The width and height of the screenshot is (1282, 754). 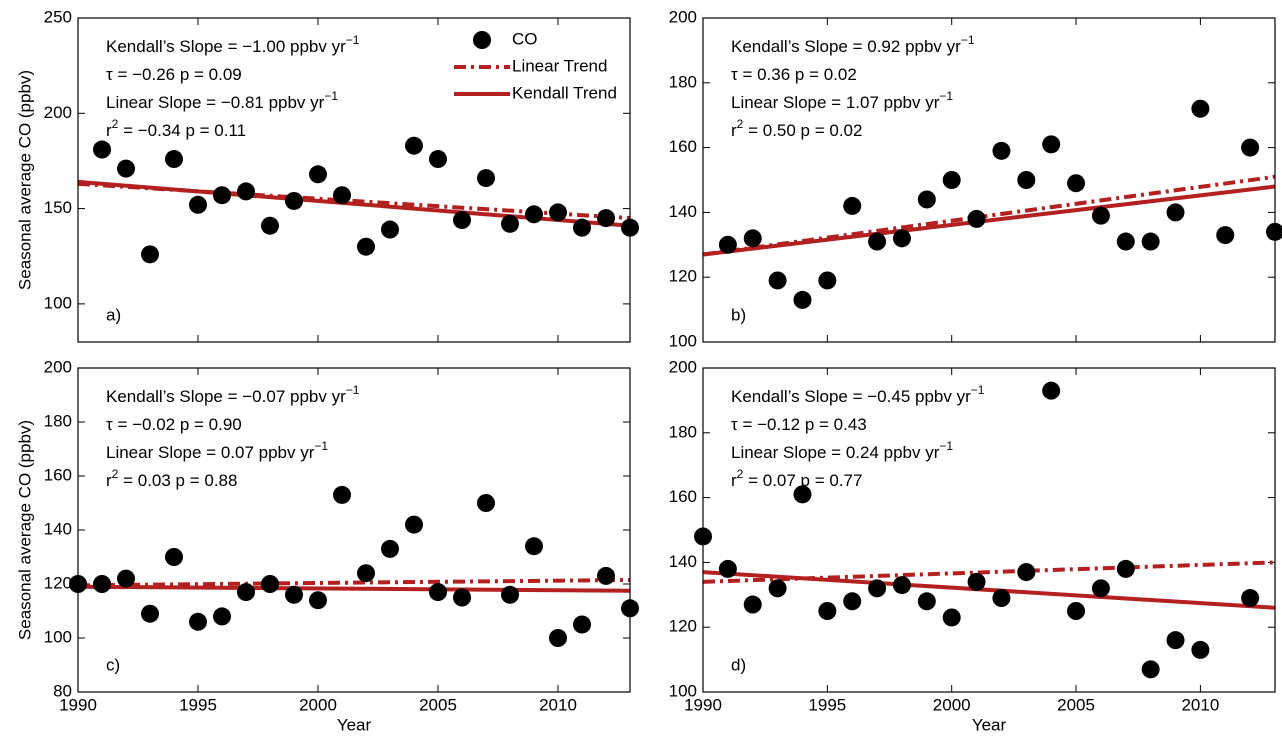 What do you see at coordinates (835, 102) in the screenshot?
I see `annotation-text: Linear Slope = 1.07 ppbv yr` at bounding box center [835, 102].